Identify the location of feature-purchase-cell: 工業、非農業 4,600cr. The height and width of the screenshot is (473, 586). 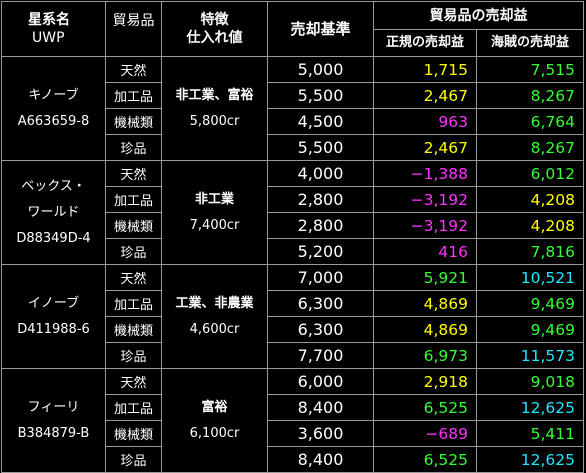
(214, 316).